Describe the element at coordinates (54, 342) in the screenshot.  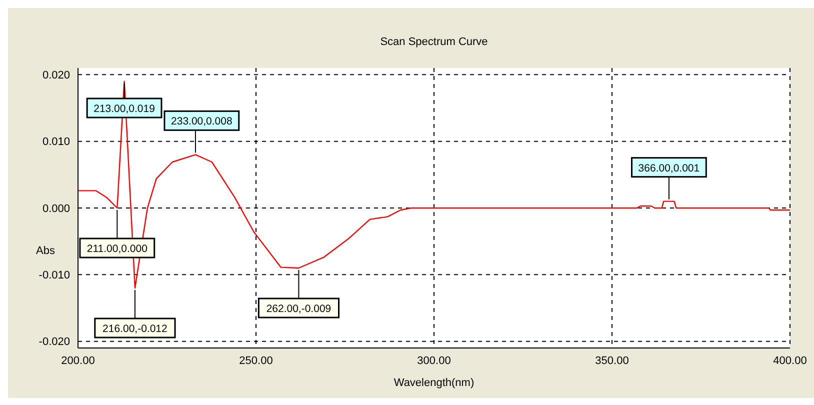
I see `y-tick-label: -0.020` at that location.